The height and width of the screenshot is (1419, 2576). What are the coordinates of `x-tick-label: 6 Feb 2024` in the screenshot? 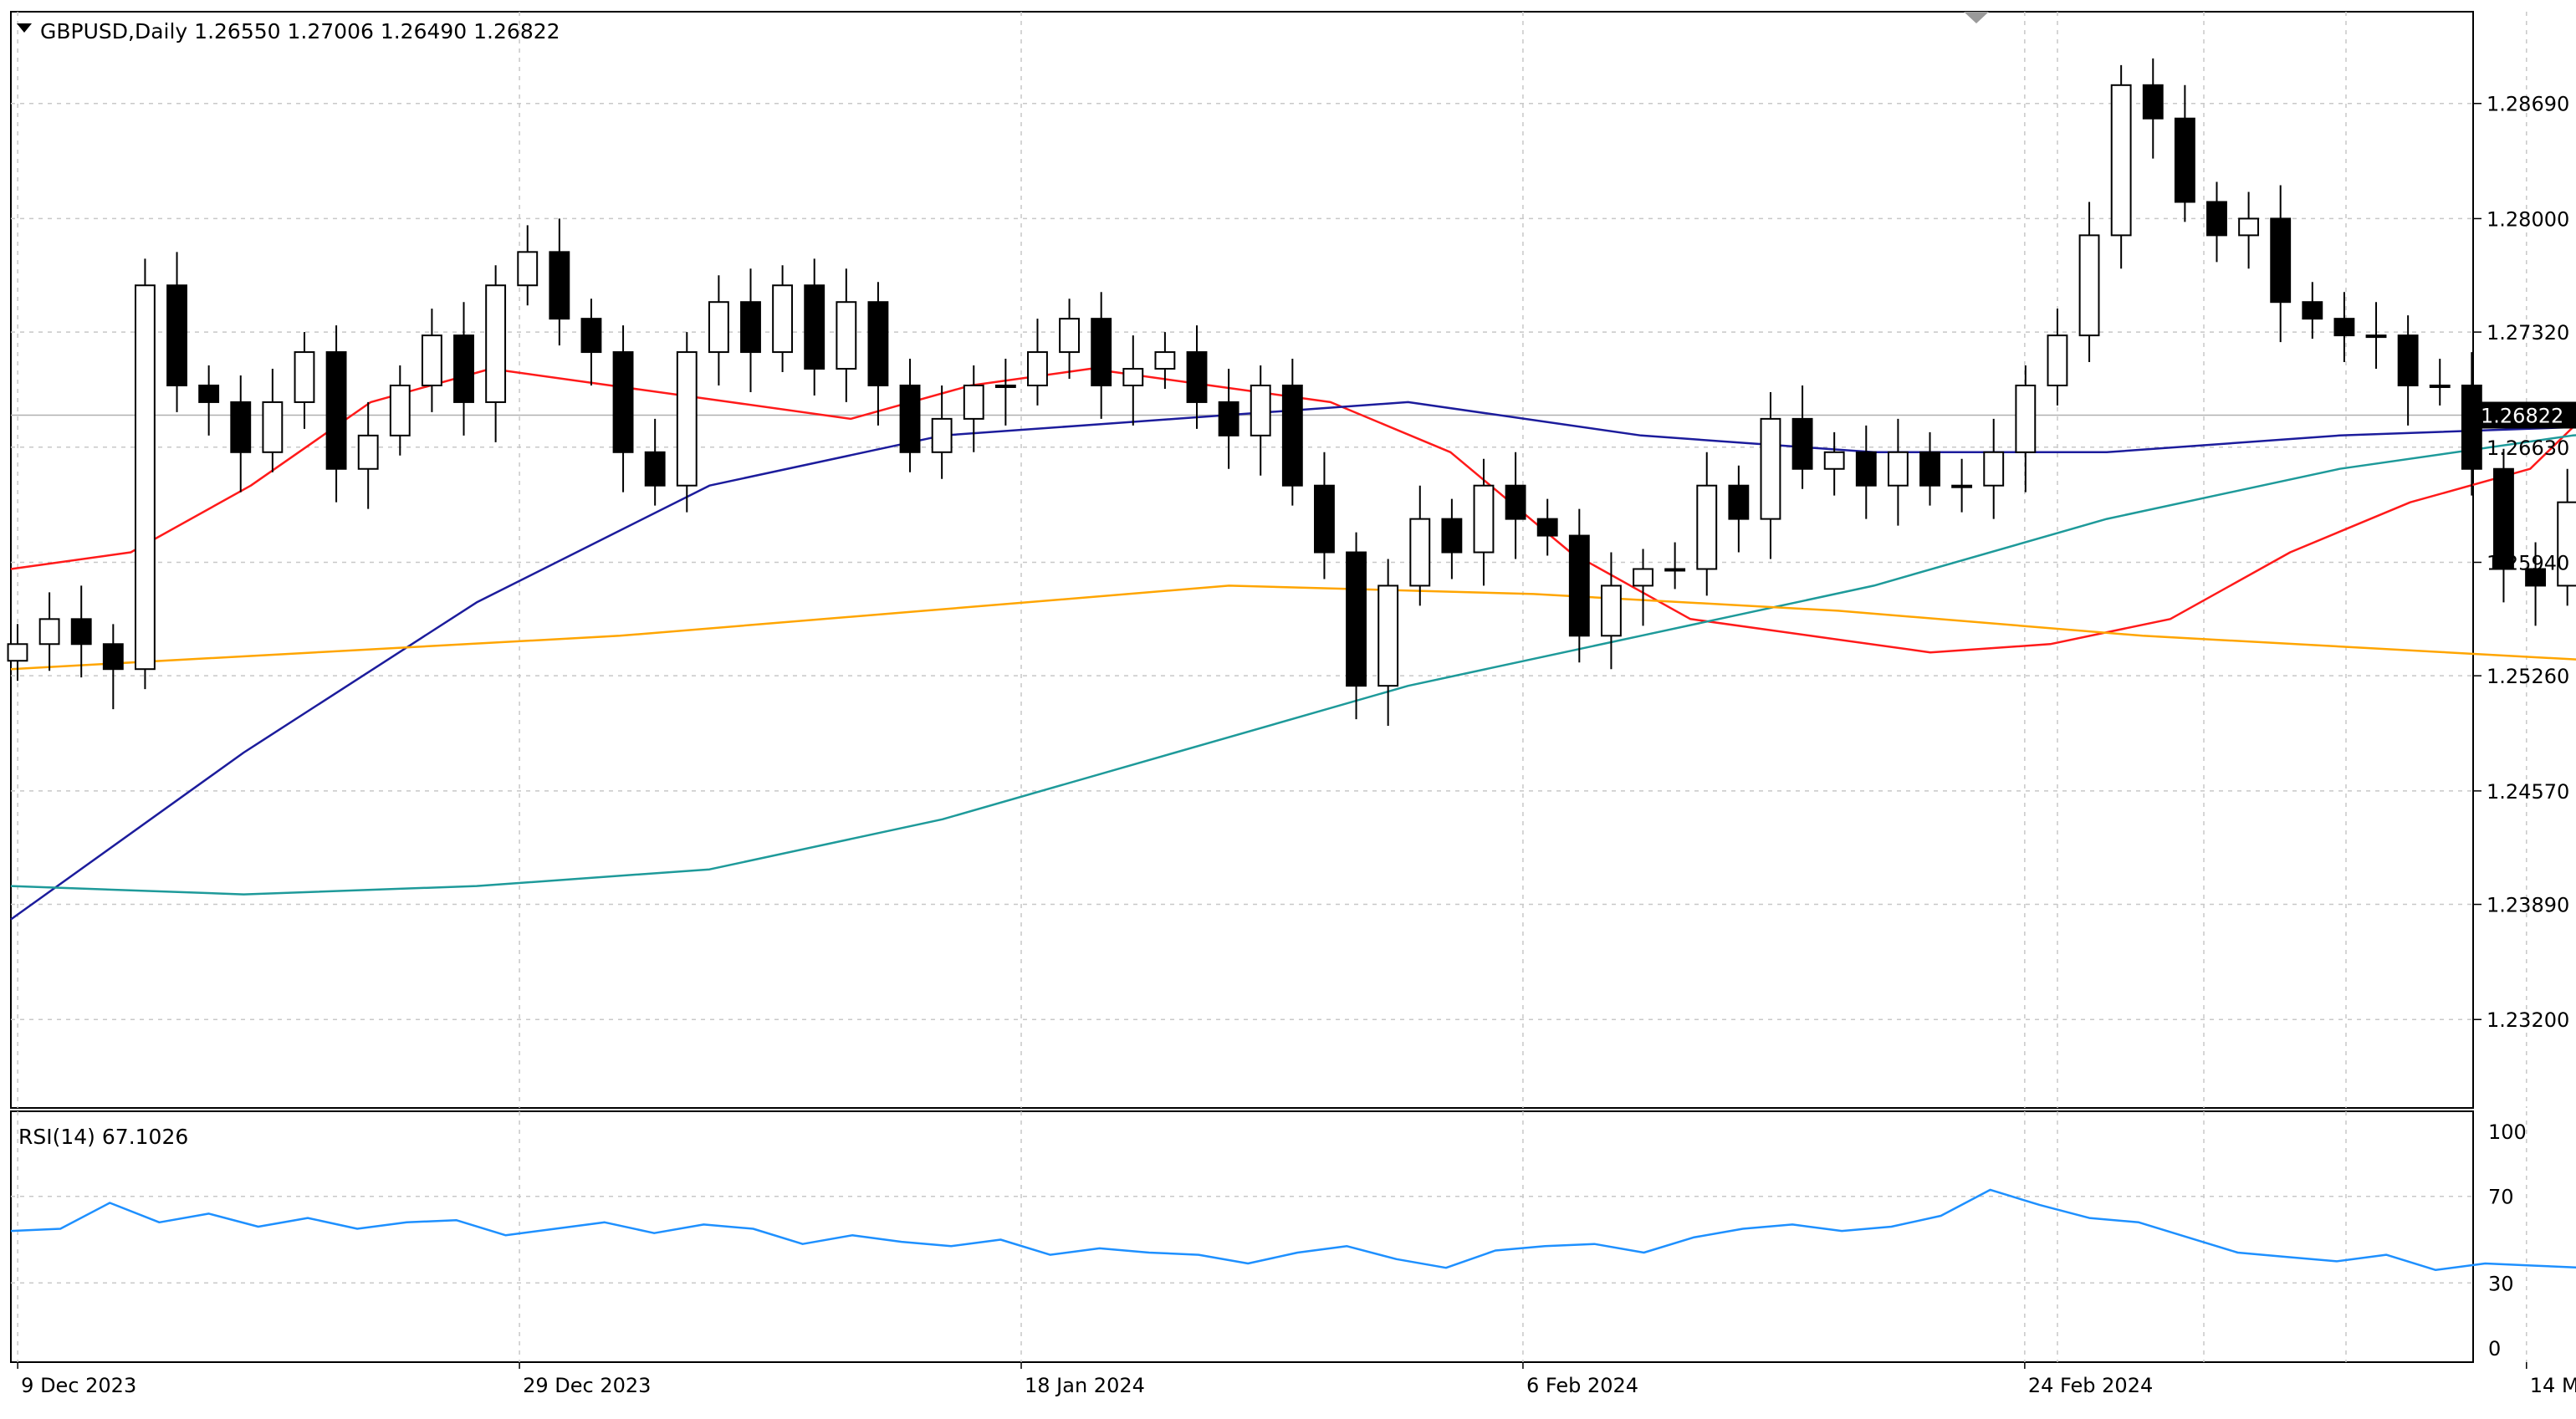 It's located at (1582, 1385).